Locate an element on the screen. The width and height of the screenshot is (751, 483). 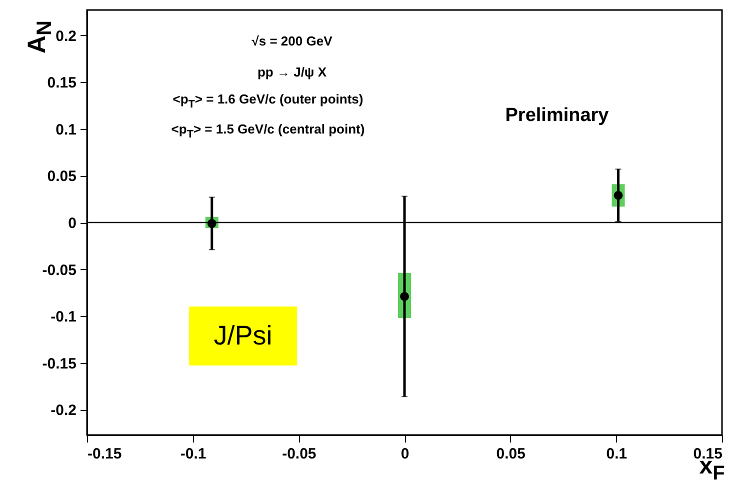
annotation: Preliminary is located at coordinates (557, 116).